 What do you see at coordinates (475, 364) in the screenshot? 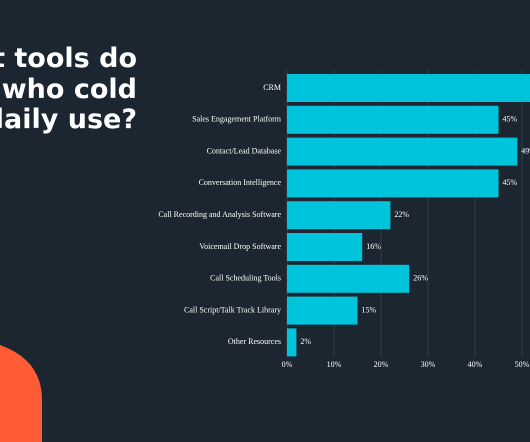
I see `x-tick-label: 40%` at bounding box center [475, 364].